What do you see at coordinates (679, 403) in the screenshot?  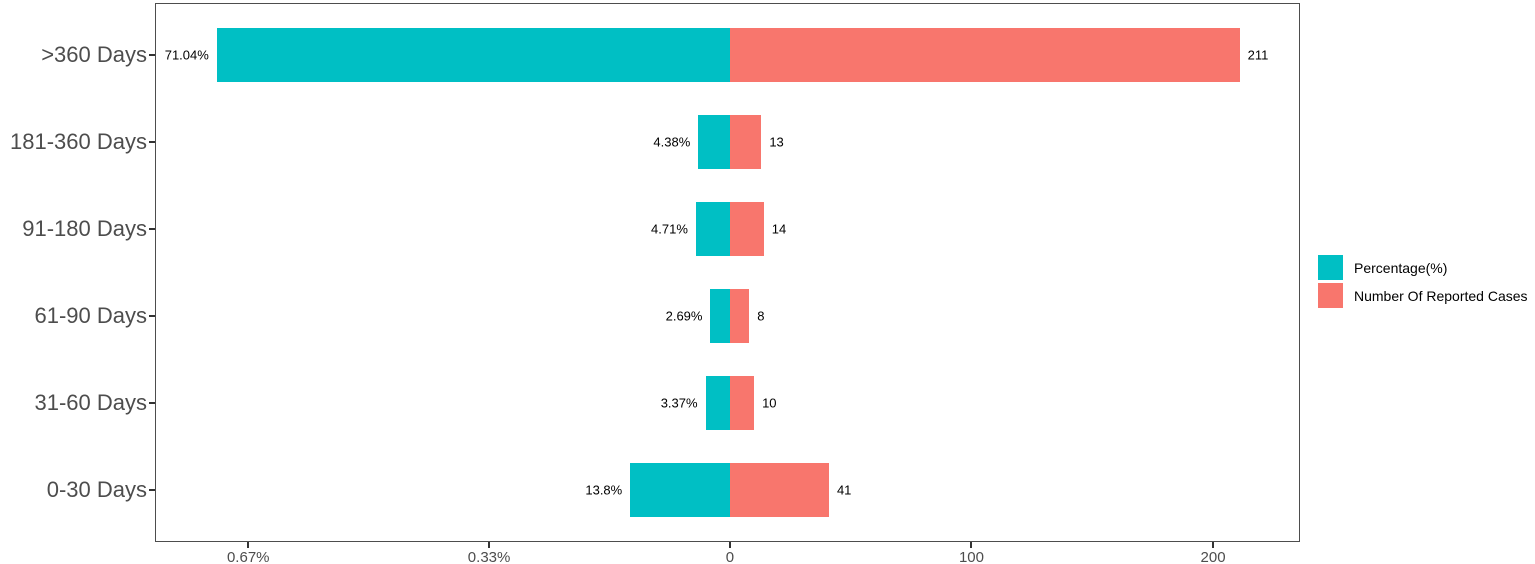 I see `percentage-value-label: 3.37%` at bounding box center [679, 403].